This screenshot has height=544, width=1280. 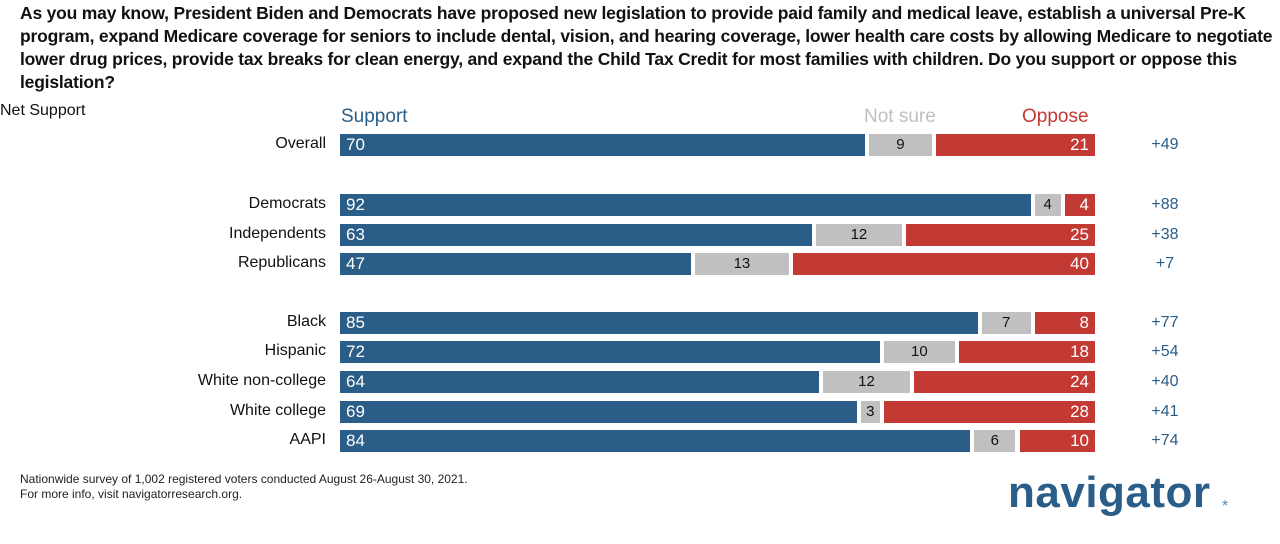 I want to click on bar-oppose: 40, so click(x=944, y=264).